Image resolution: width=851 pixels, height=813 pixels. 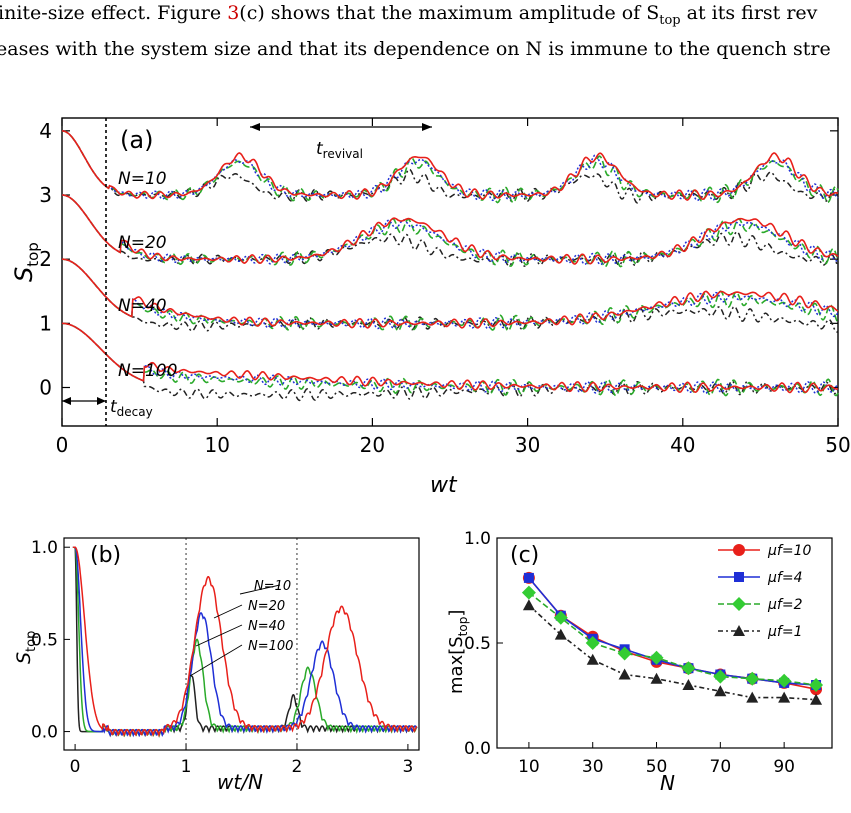 What do you see at coordinates (739, 550) in the screenshot?
I see `marker-circle` at bounding box center [739, 550].